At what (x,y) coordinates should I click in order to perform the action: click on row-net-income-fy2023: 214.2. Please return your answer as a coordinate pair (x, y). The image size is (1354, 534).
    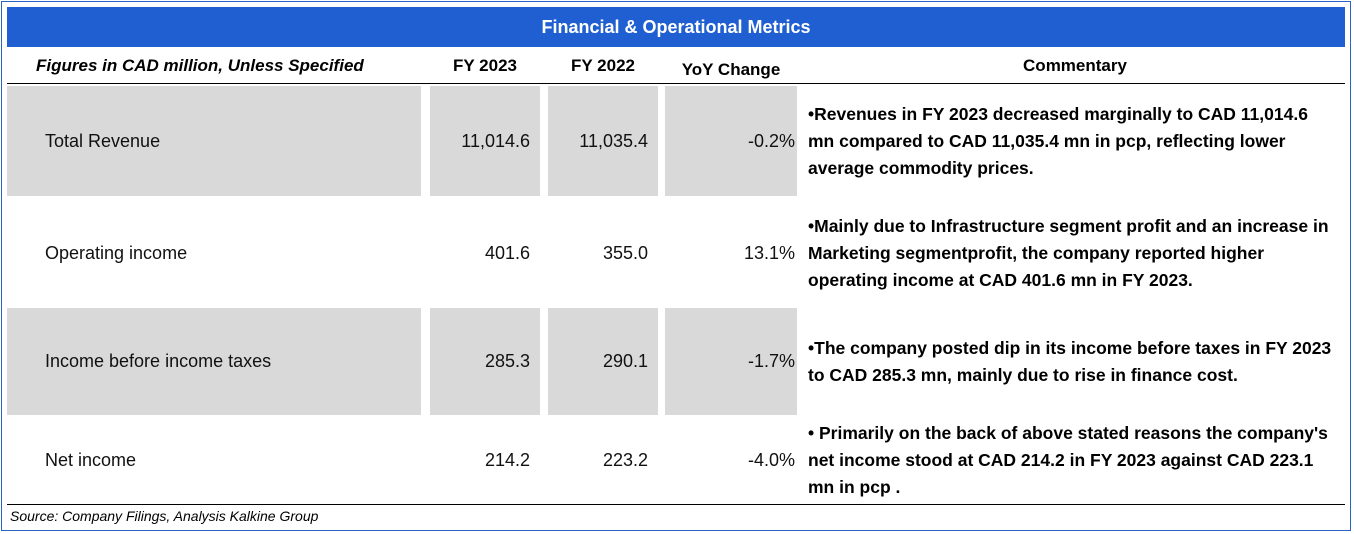
    Looking at the image, I should click on (507, 460).